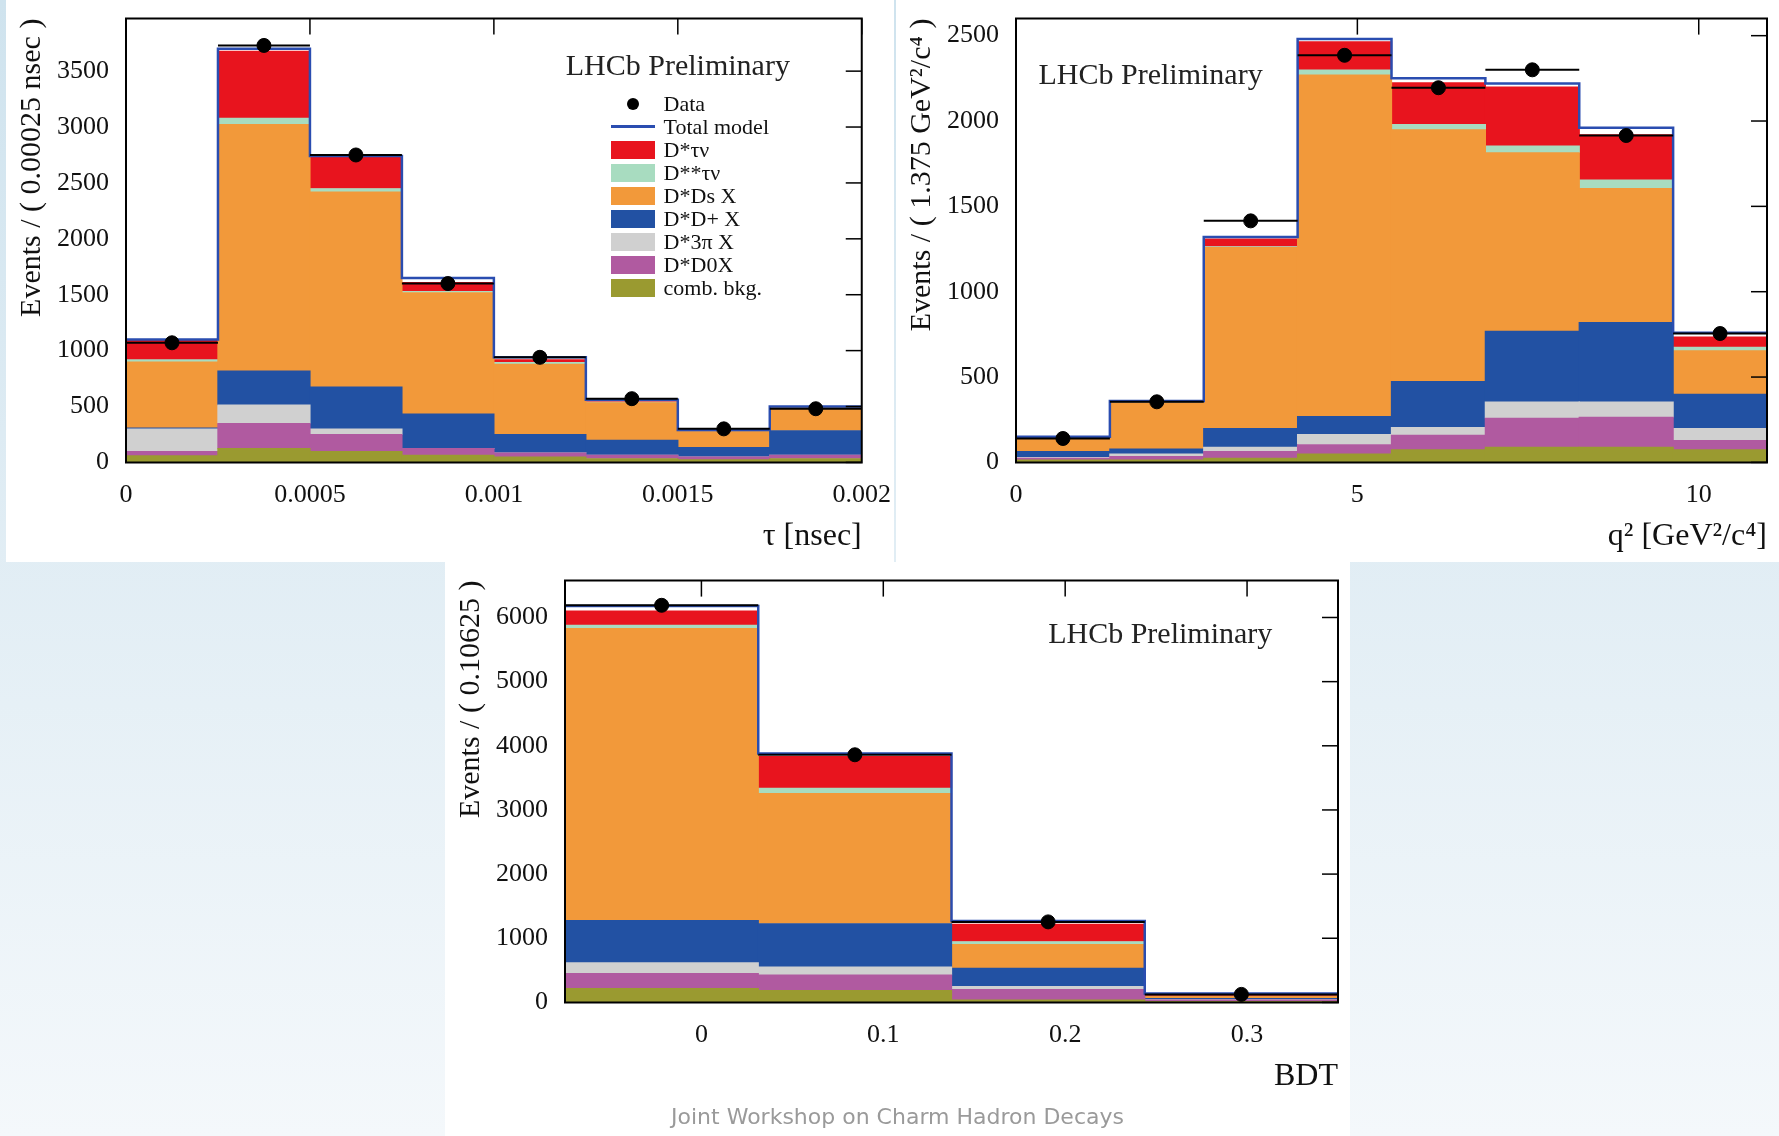 Image resolution: width=1779 pixels, height=1136 pixels. I want to click on legend-label: D*3π X, so click(698, 241).